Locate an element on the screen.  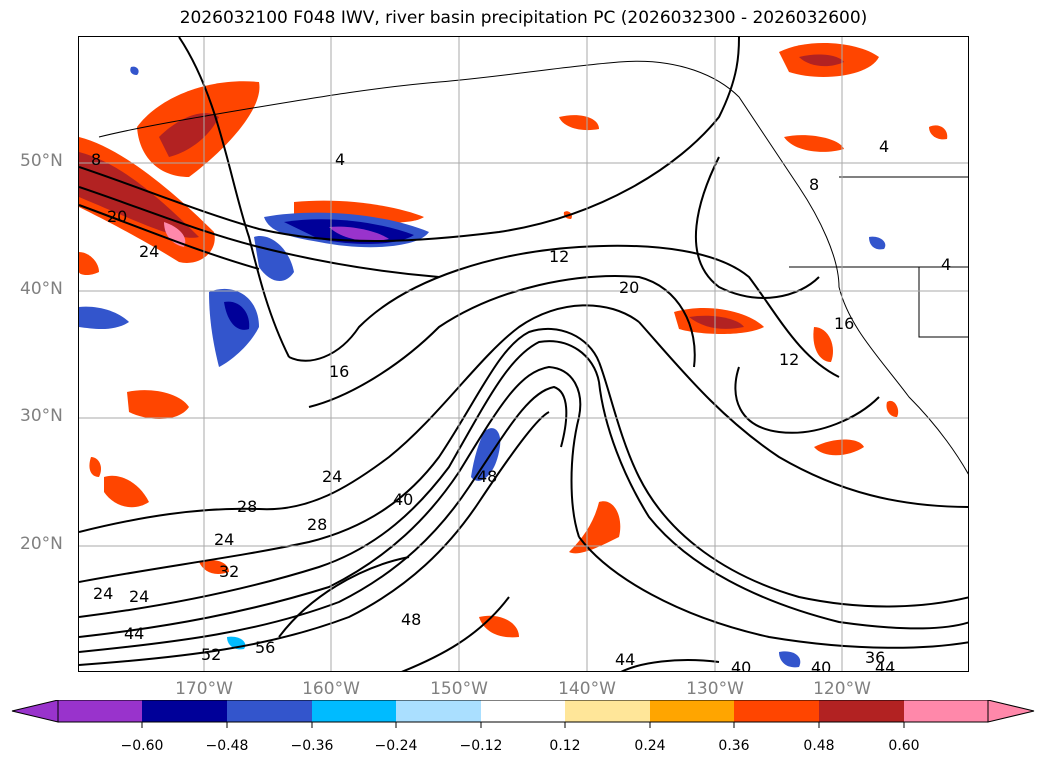
lat-label-50n: 50°N is located at coordinates (41, 161).